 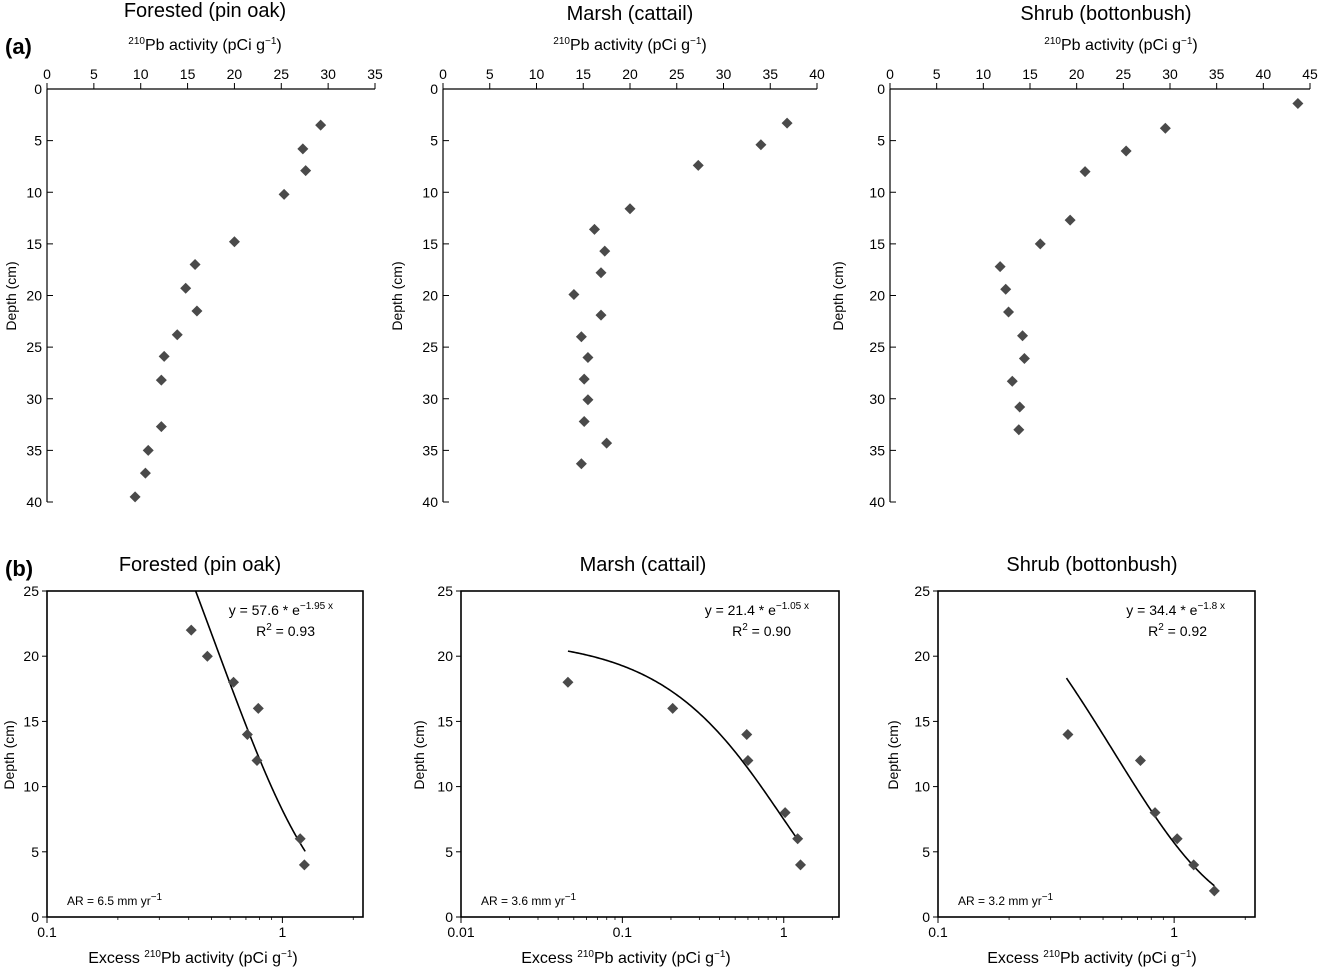 What do you see at coordinates (264, 610) in the screenshot?
I see `equation-base: y = 57.6 * e` at bounding box center [264, 610].